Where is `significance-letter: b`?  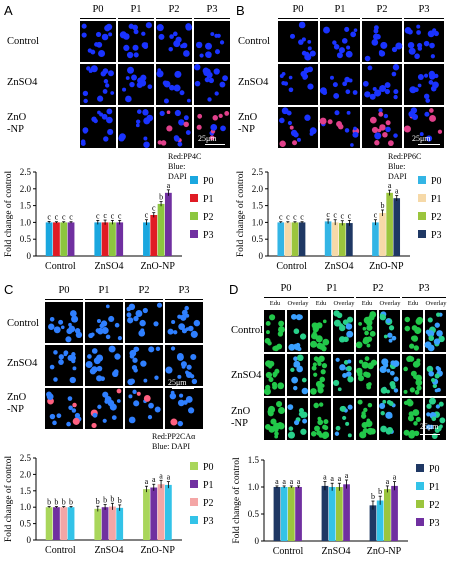
significance-letter: b is located at coordinates (49, 502).